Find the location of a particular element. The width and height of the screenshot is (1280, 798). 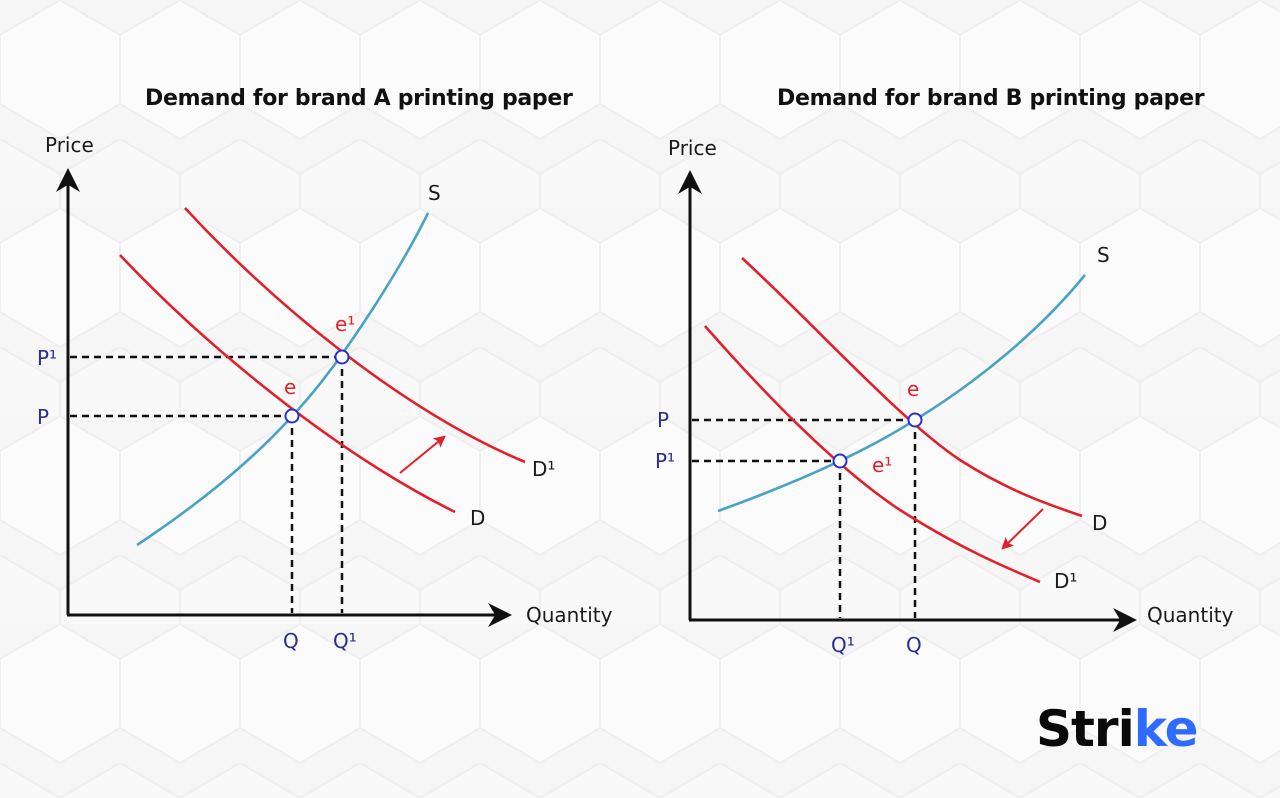

chart-b-shifted-price-label: P¹ is located at coordinates (665, 461).